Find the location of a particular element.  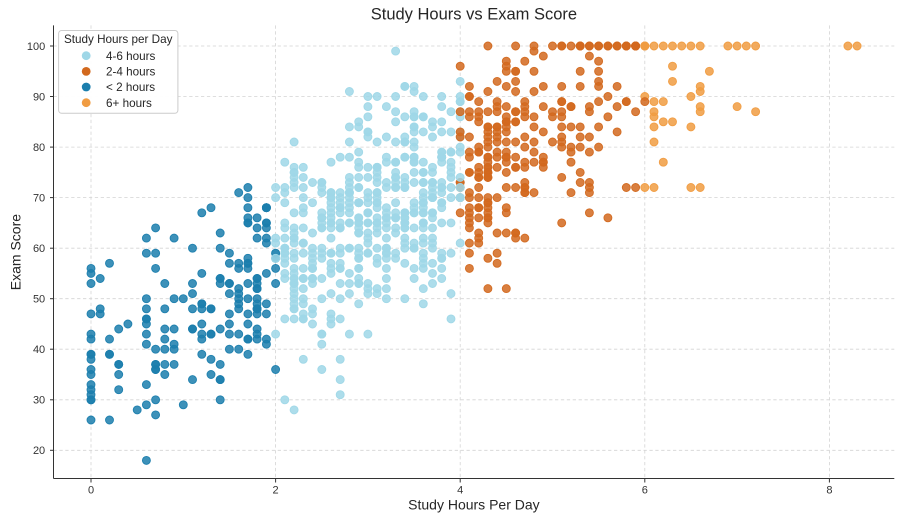

svg-text: 40 is located at coordinates (39, 350).